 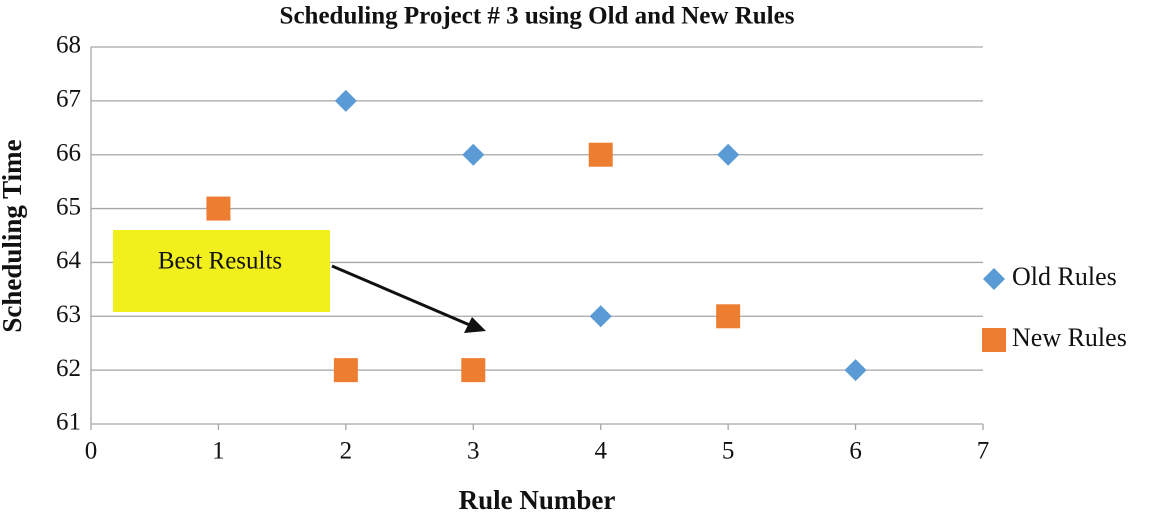 What do you see at coordinates (855, 451) in the screenshot?
I see `x-tick-label: 6` at bounding box center [855, 451].